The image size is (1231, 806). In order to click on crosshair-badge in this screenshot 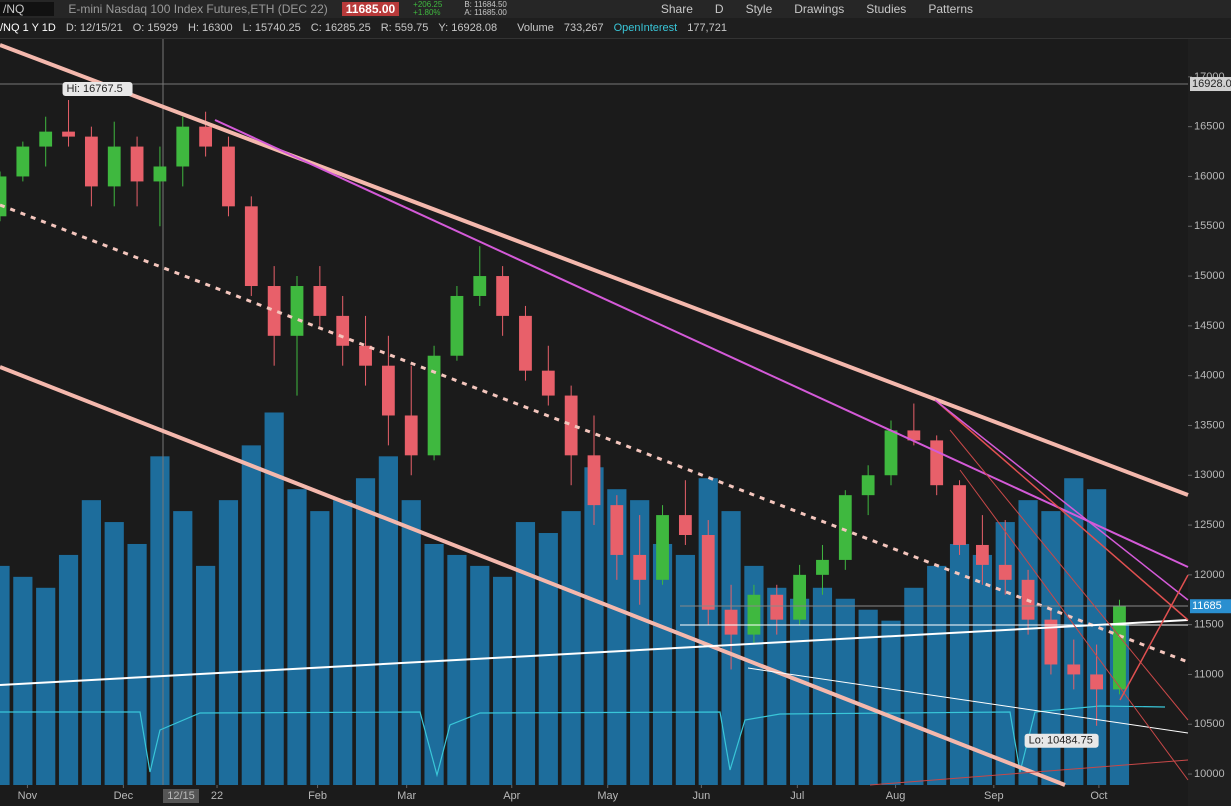, I will do `click(181, 796)`.